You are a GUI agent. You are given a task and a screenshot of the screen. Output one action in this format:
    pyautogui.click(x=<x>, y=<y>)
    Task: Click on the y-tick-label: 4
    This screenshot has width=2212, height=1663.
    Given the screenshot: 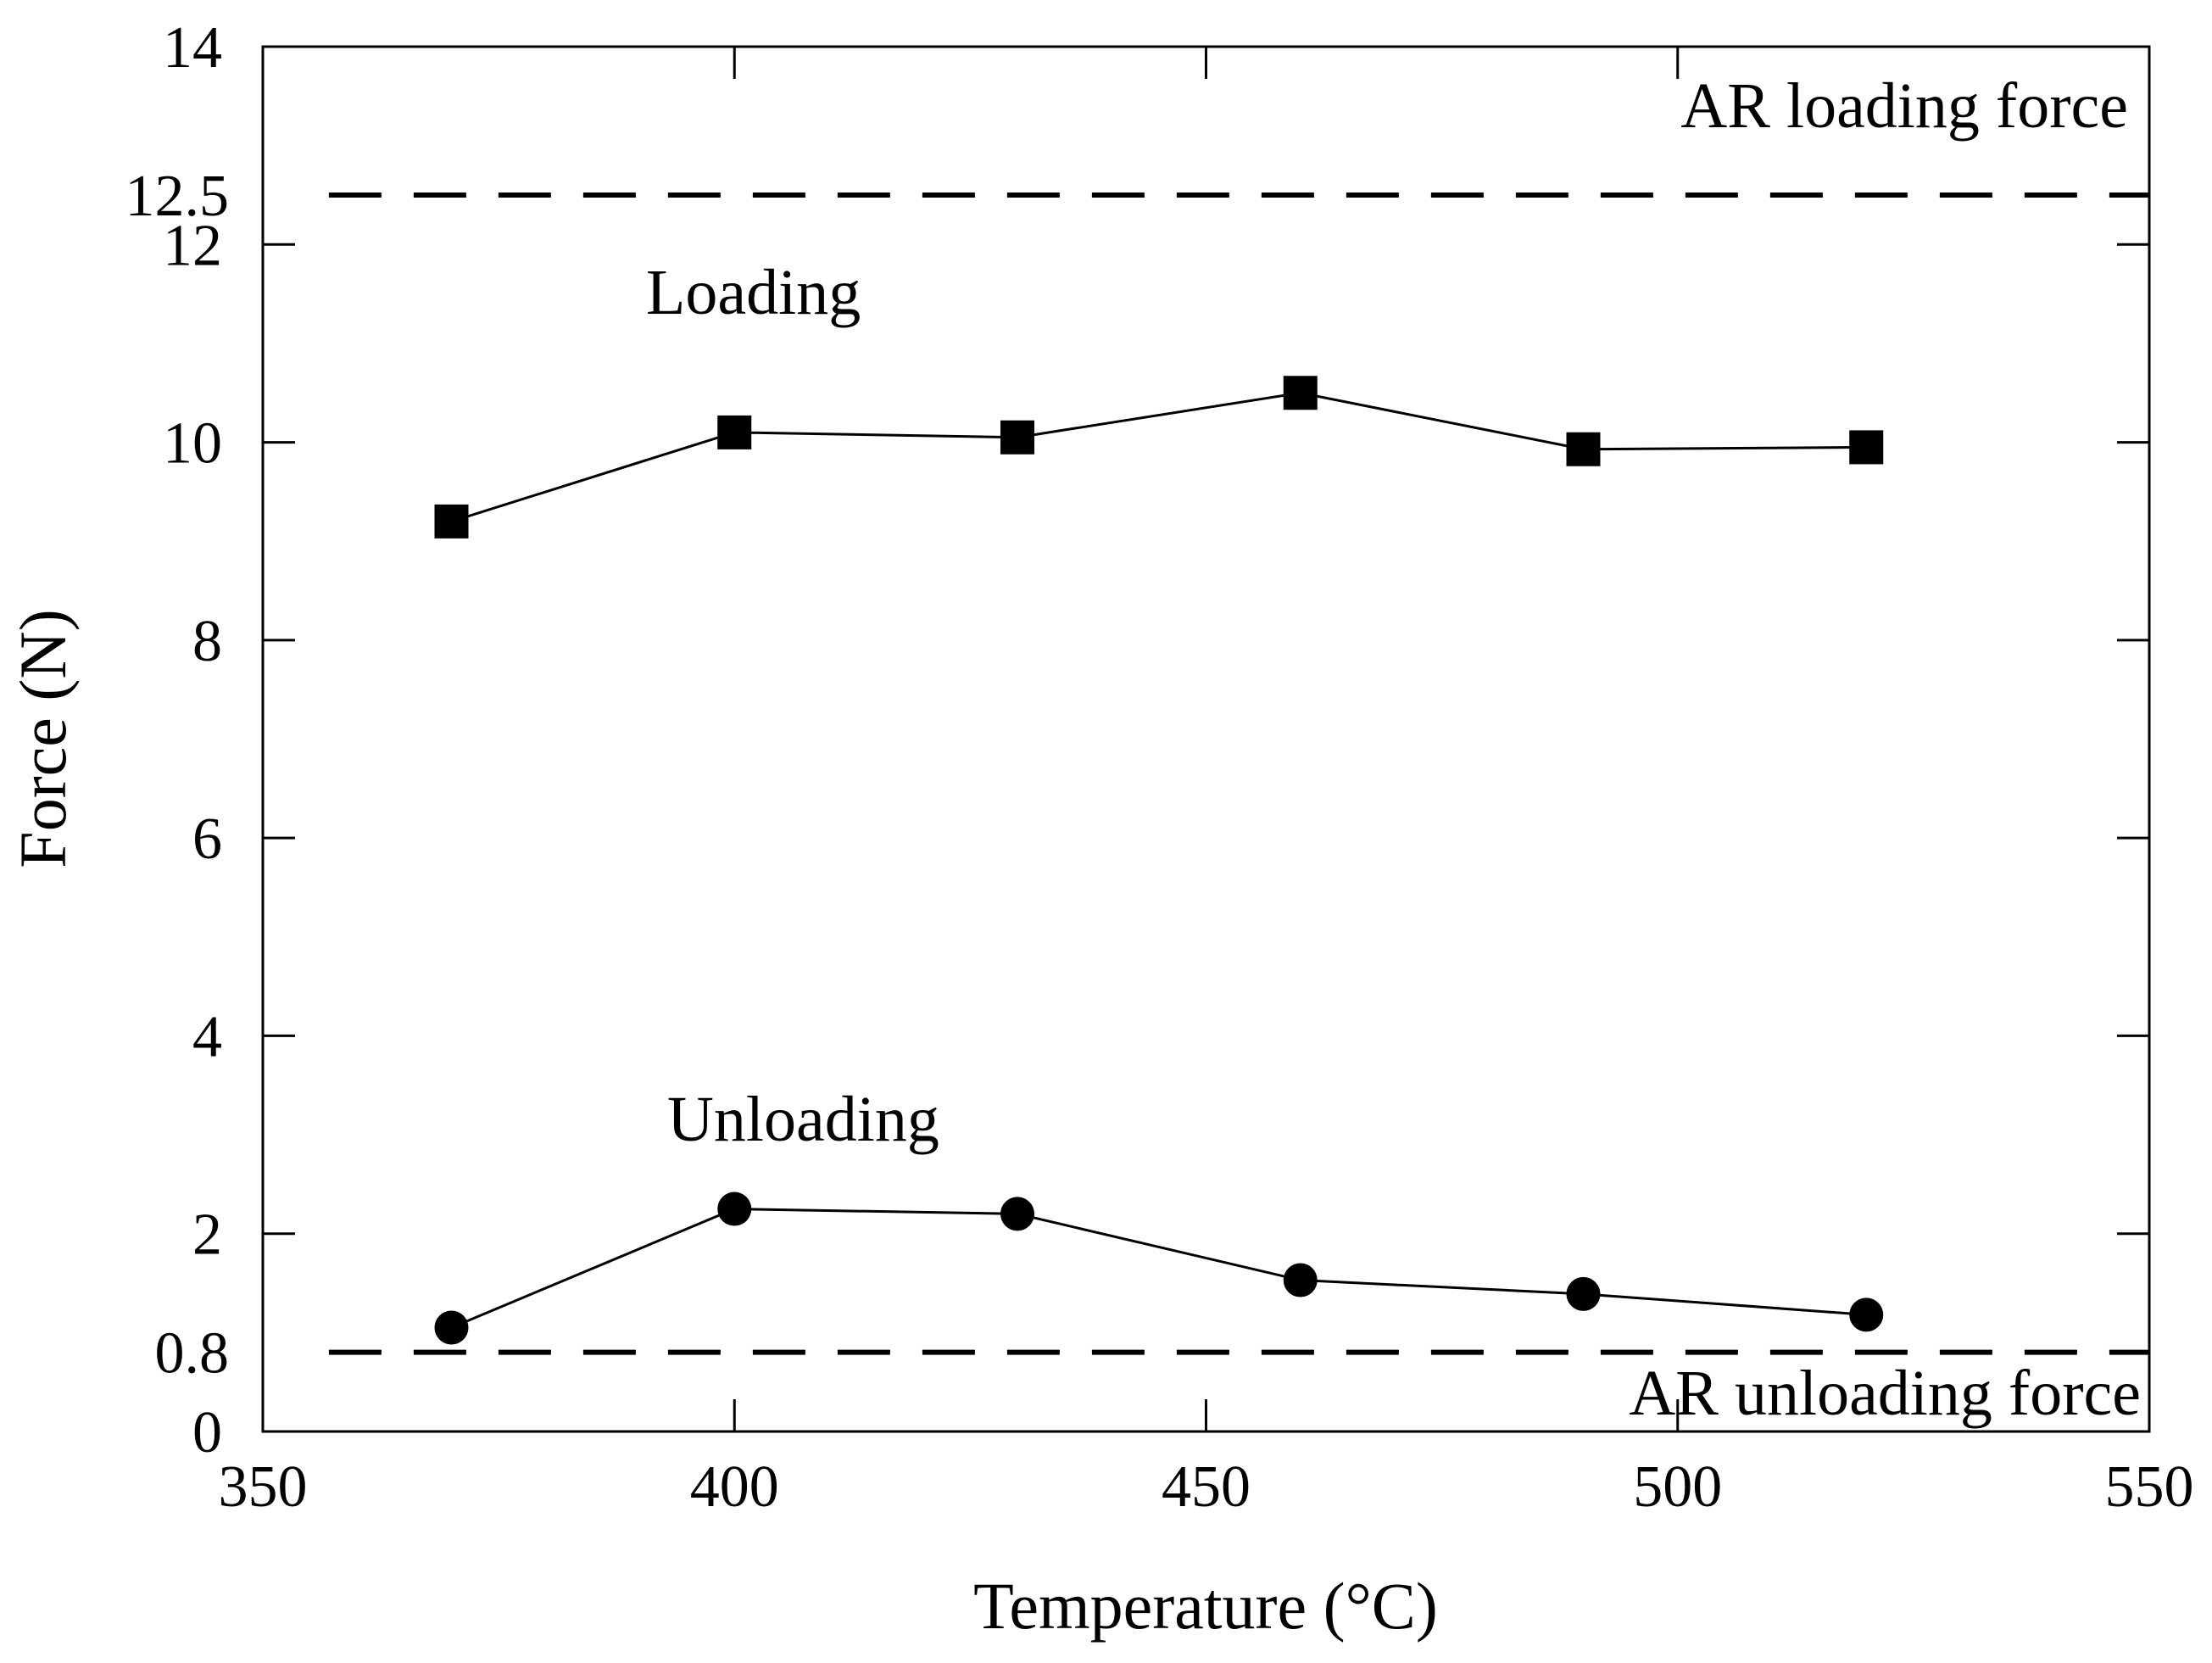 What is the action you would take?
    pyautogui.click(x=207, y=1037)
    